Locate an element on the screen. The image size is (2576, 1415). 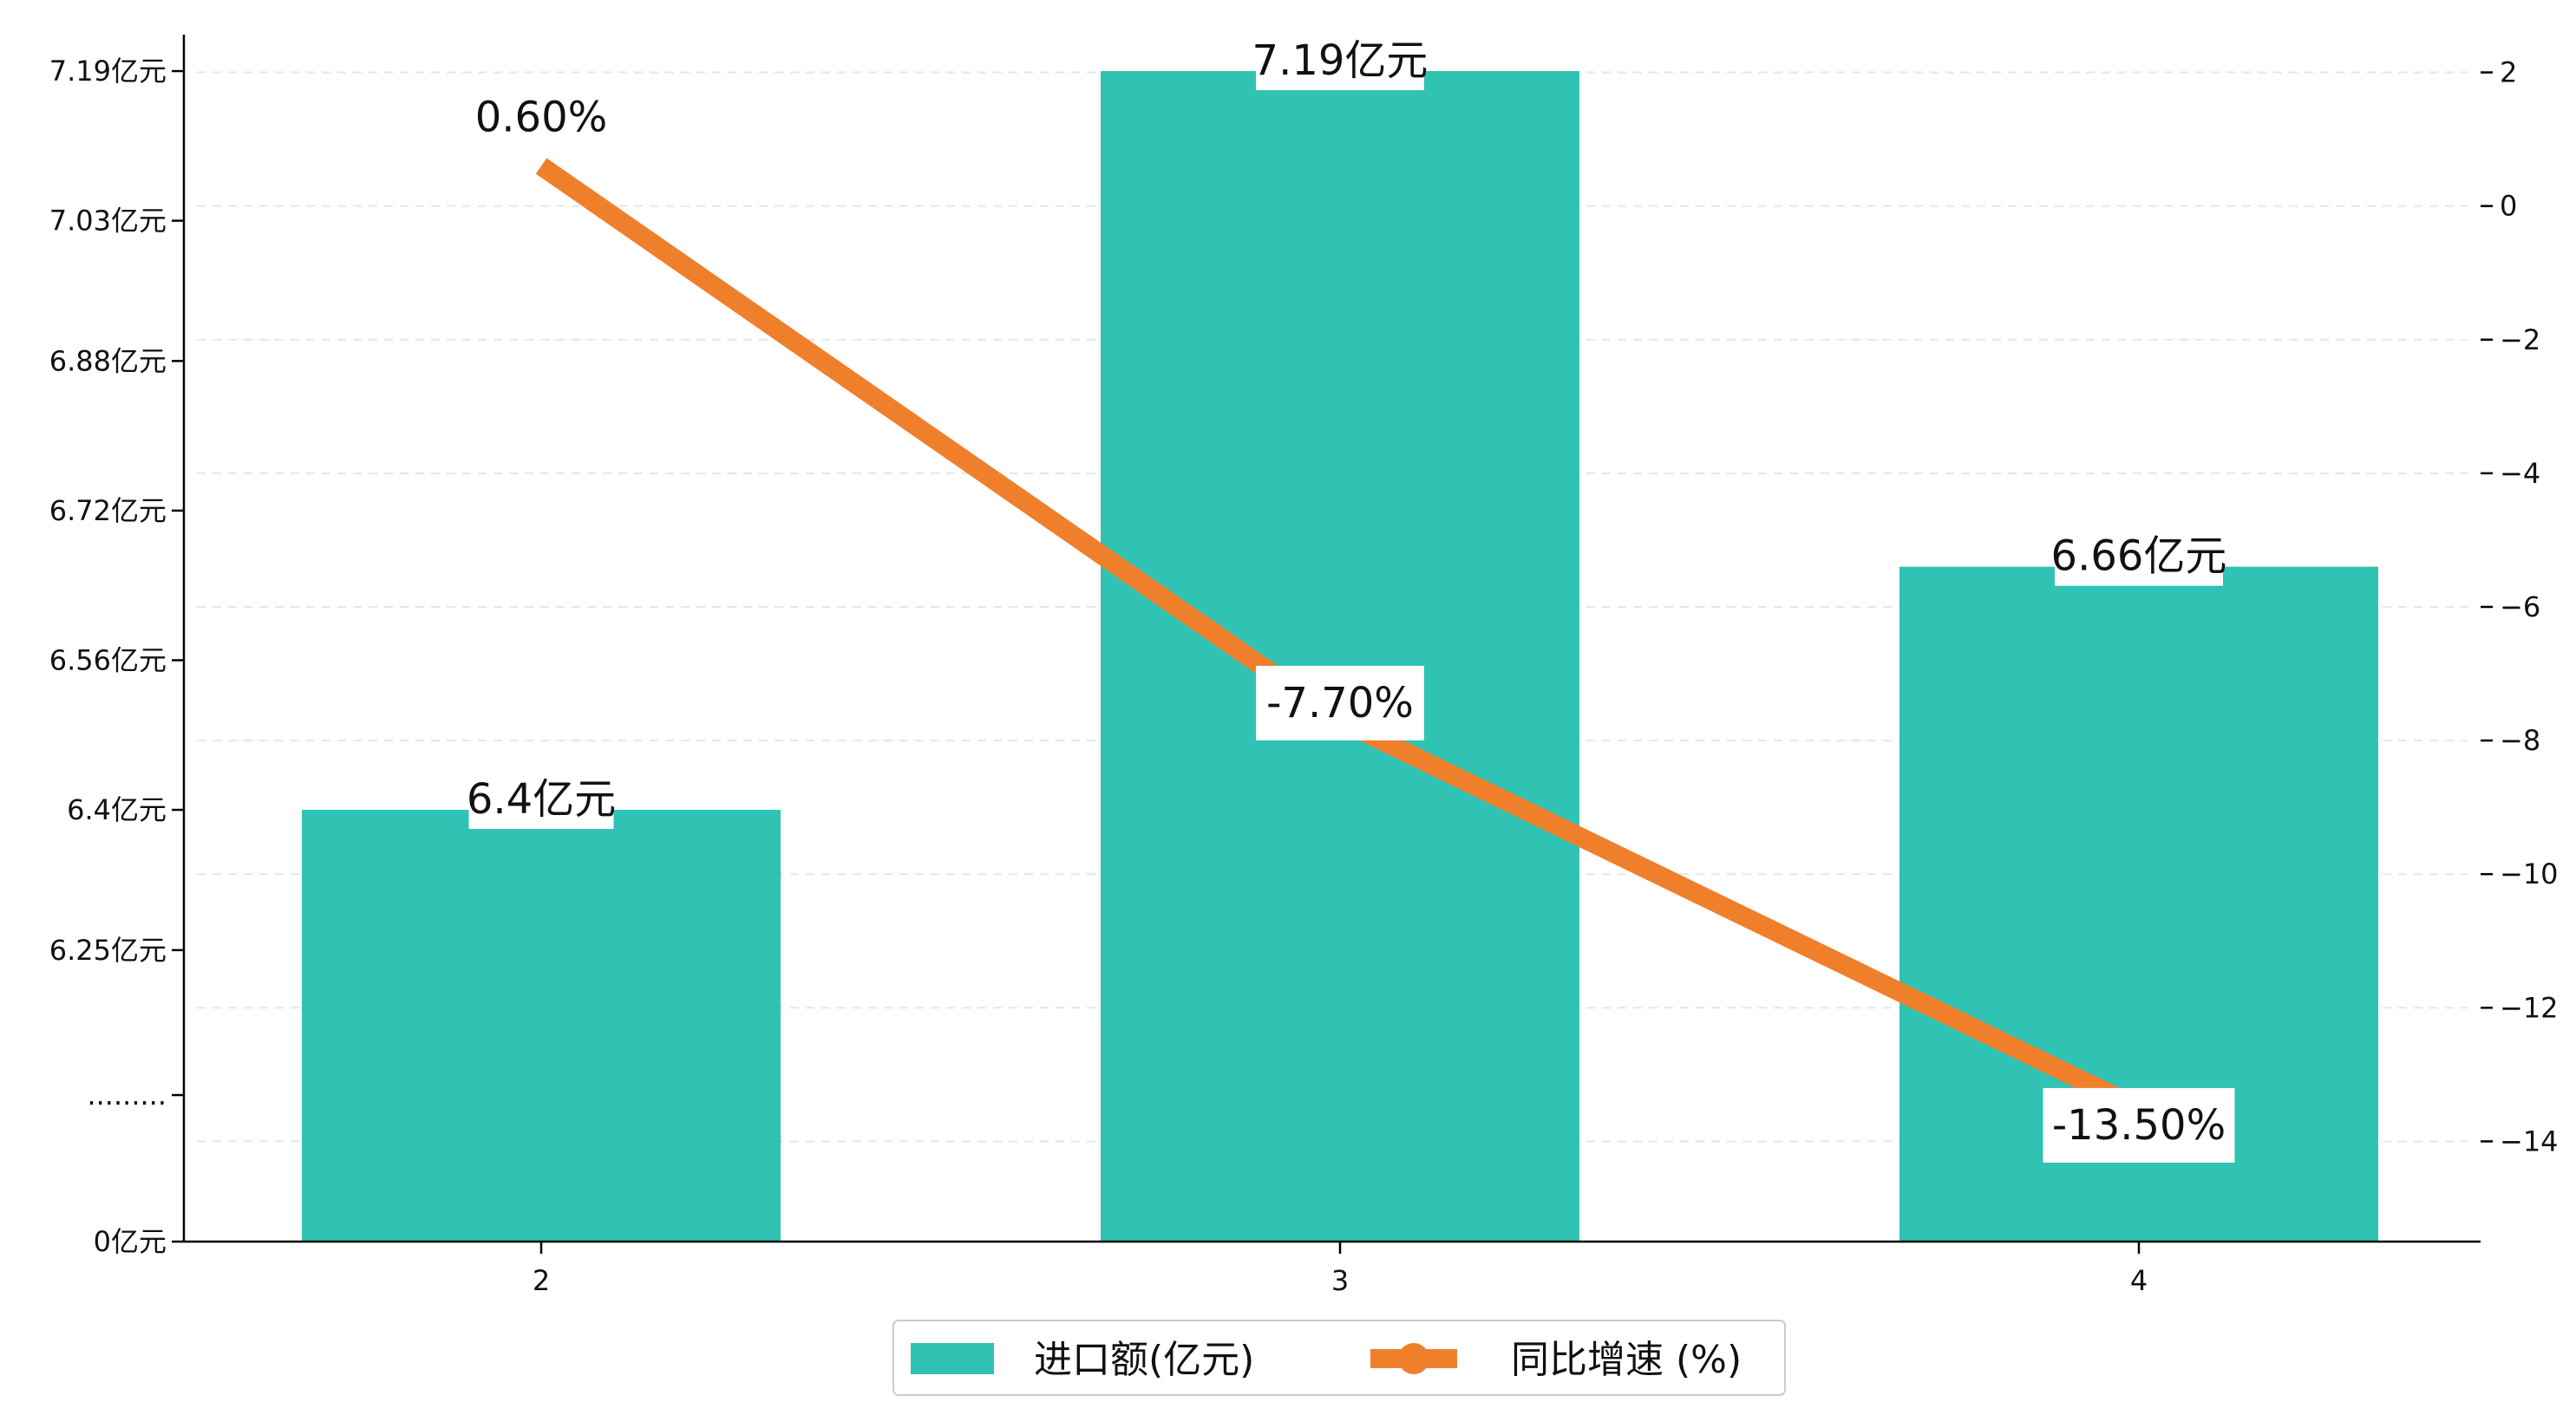
bar-value-label-3-box is located at coordinates (1340, 60).